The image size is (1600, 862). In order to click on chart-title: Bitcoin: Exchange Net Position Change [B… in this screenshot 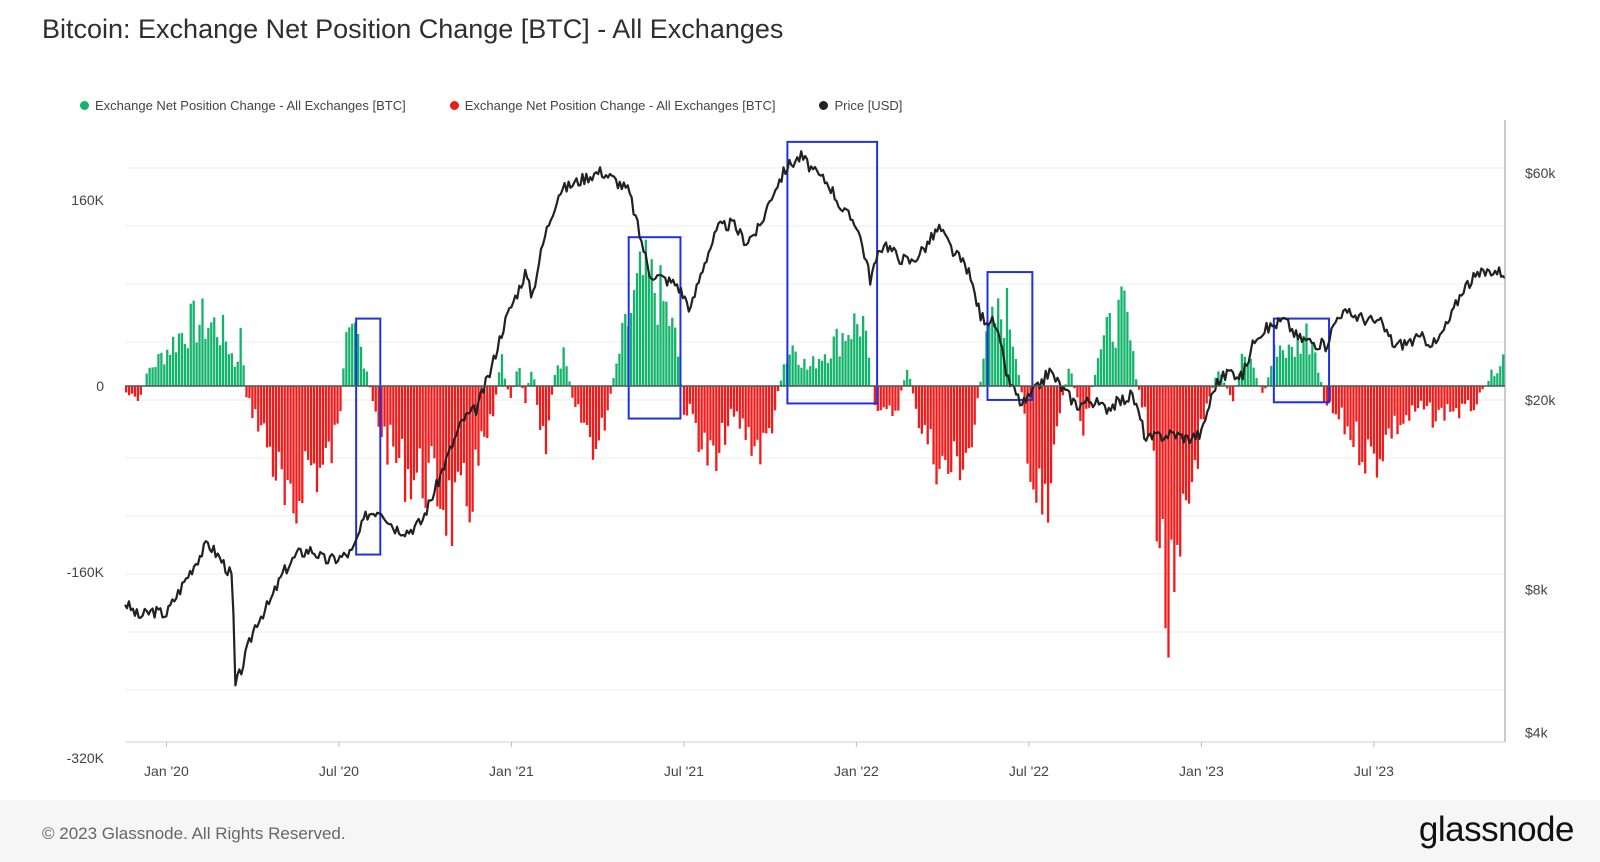, I will do `click(413, 29)`.